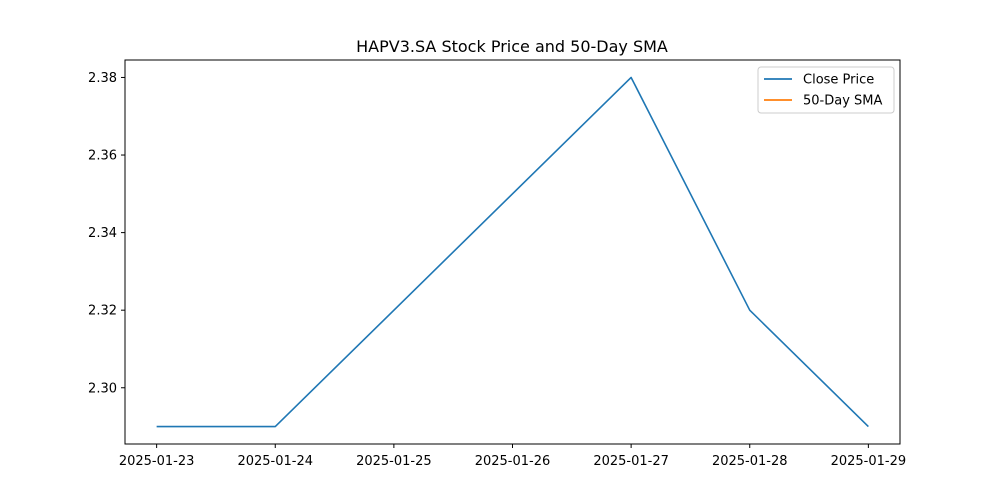 Image resolution: width=1000 pixels, height=500 pixels. I want to click on y-tick-label: 2.32, so click(102, 311).